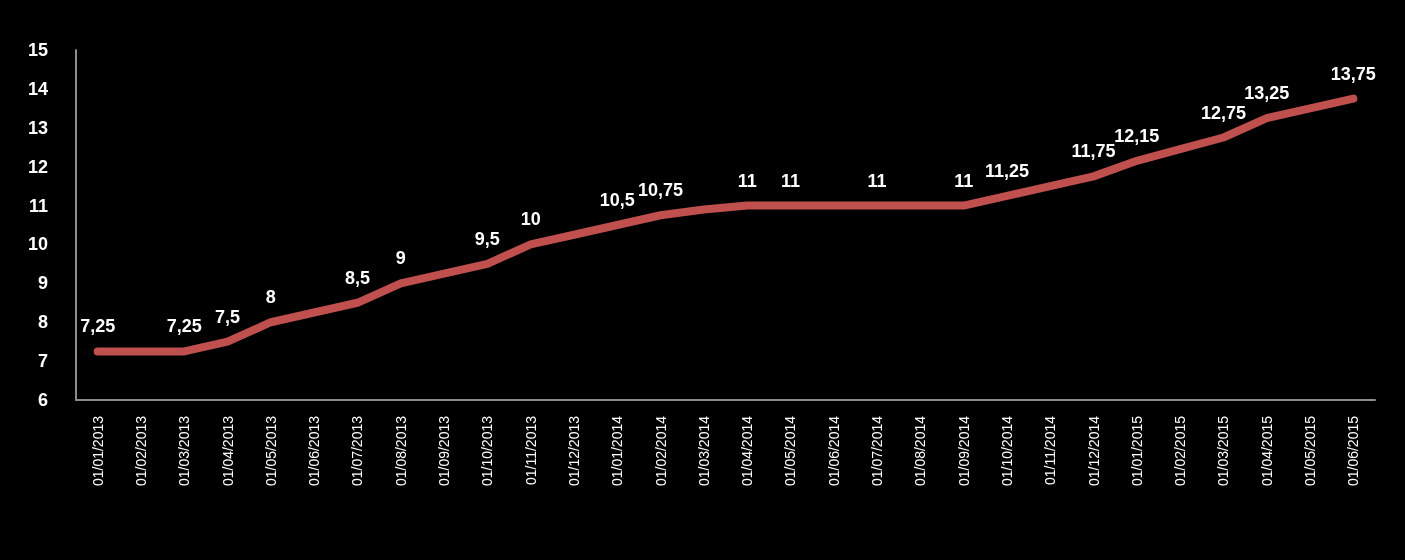  I want to click on x-tick-label: 01/06/2015, so click(1353, 451).